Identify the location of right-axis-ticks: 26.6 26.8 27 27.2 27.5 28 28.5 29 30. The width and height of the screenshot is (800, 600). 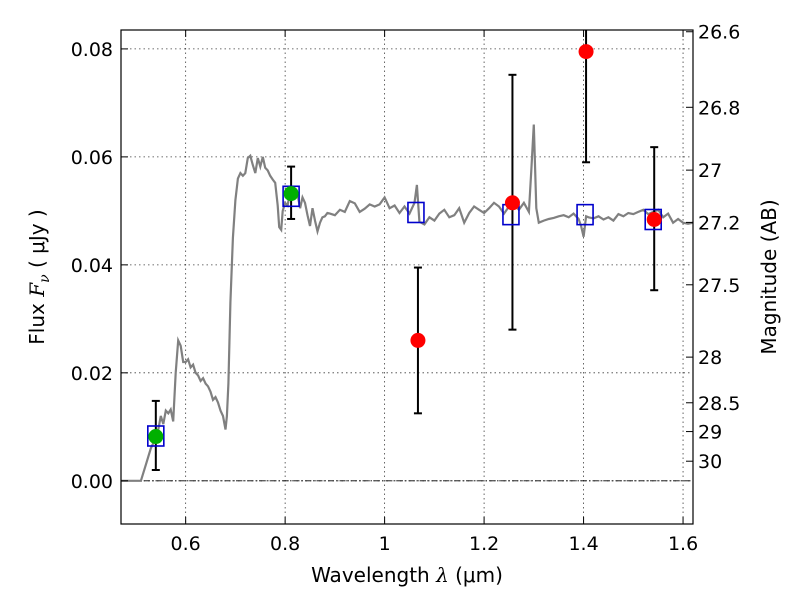
(713, 247).